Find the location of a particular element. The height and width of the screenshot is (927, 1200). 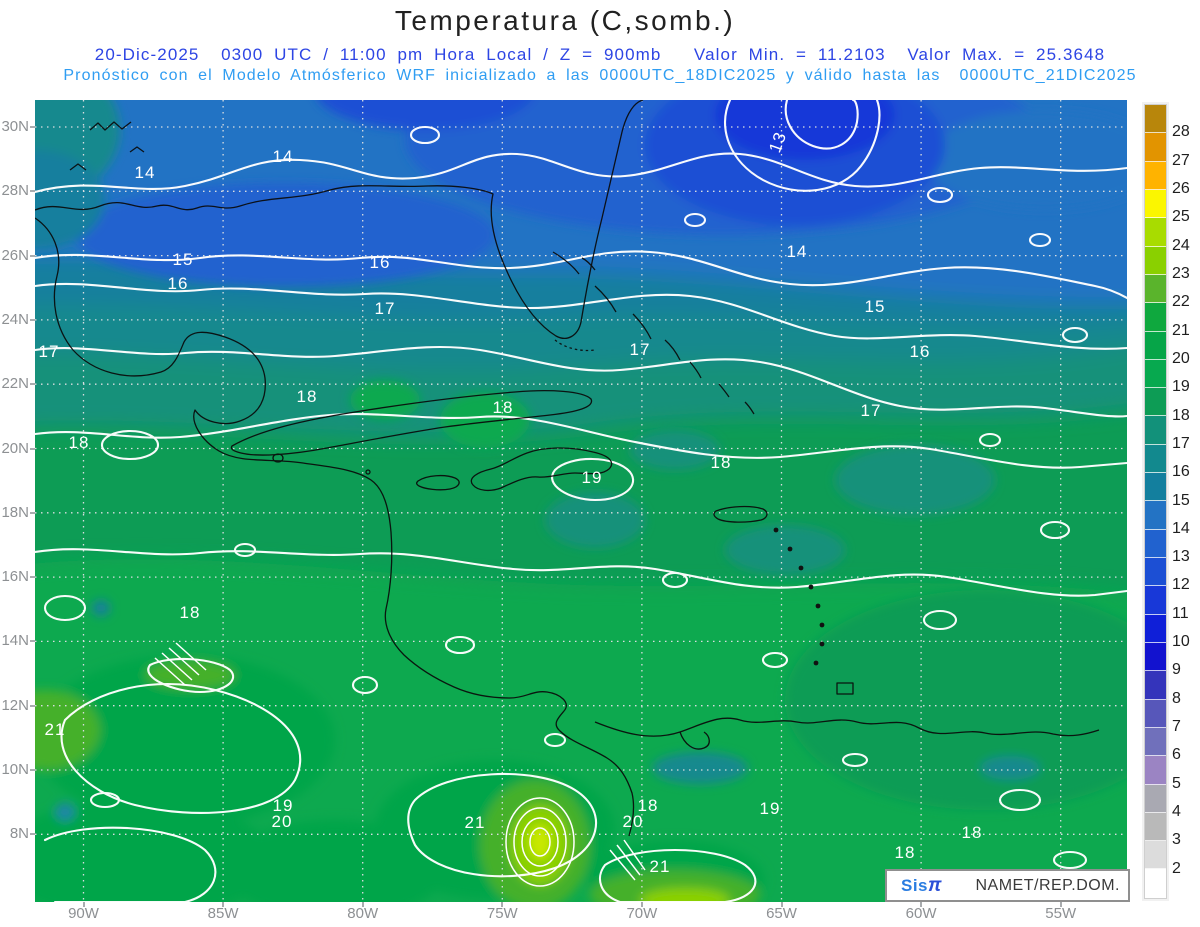

colorbar-tick-label: 9 is located at coordinates (1176, 670).